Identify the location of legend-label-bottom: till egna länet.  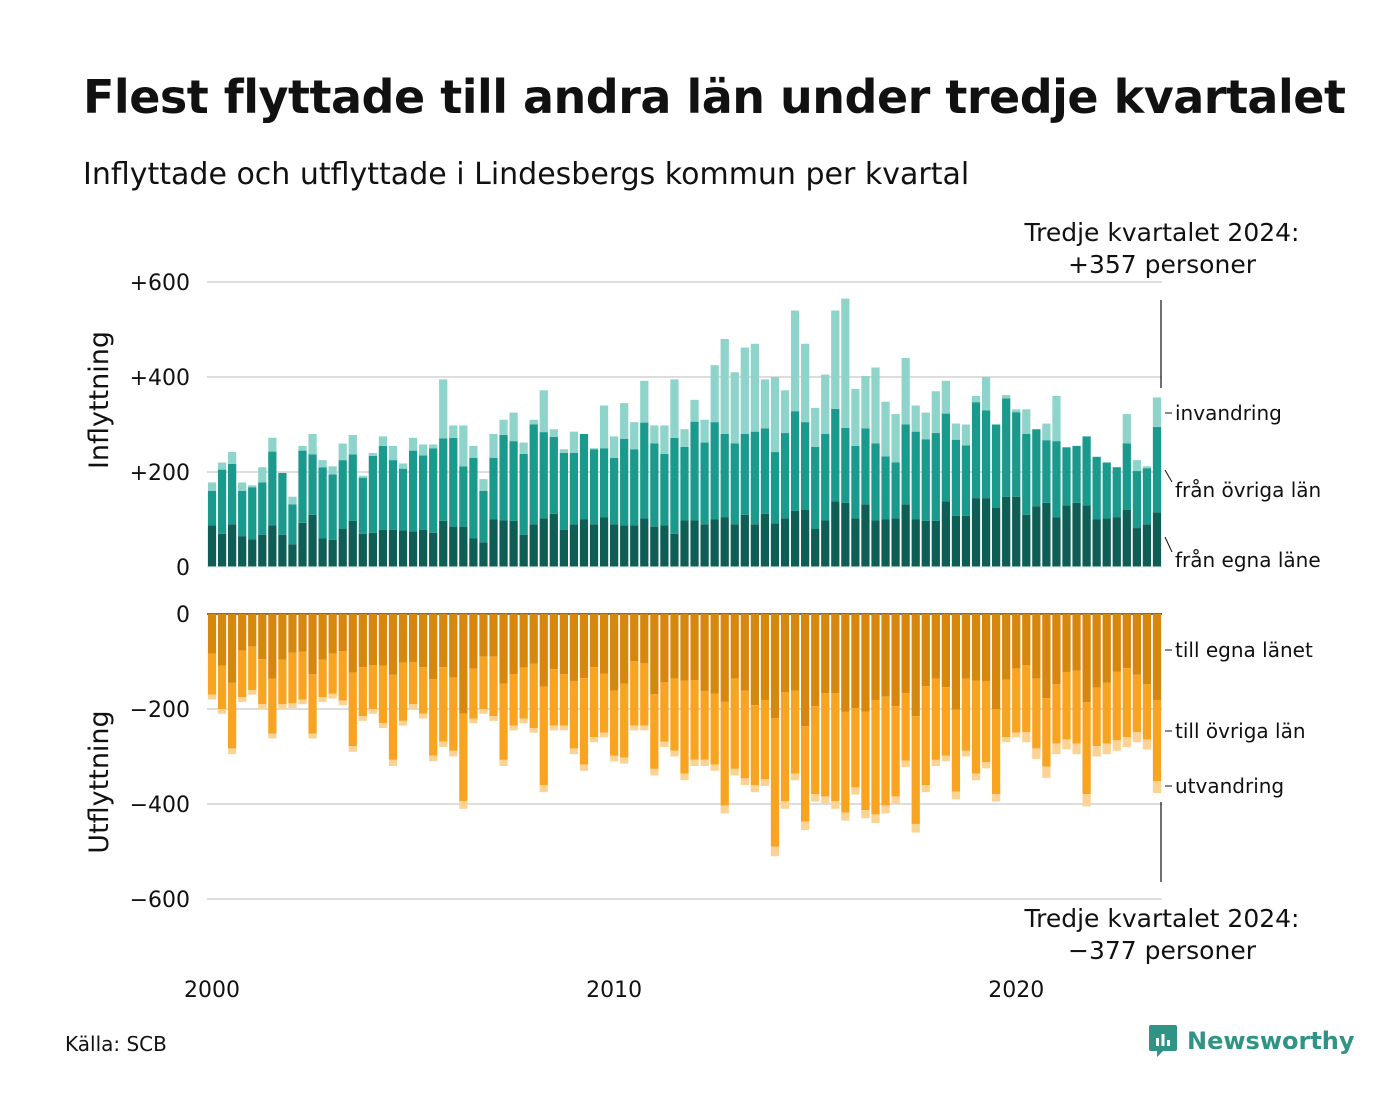
(1244, 650).